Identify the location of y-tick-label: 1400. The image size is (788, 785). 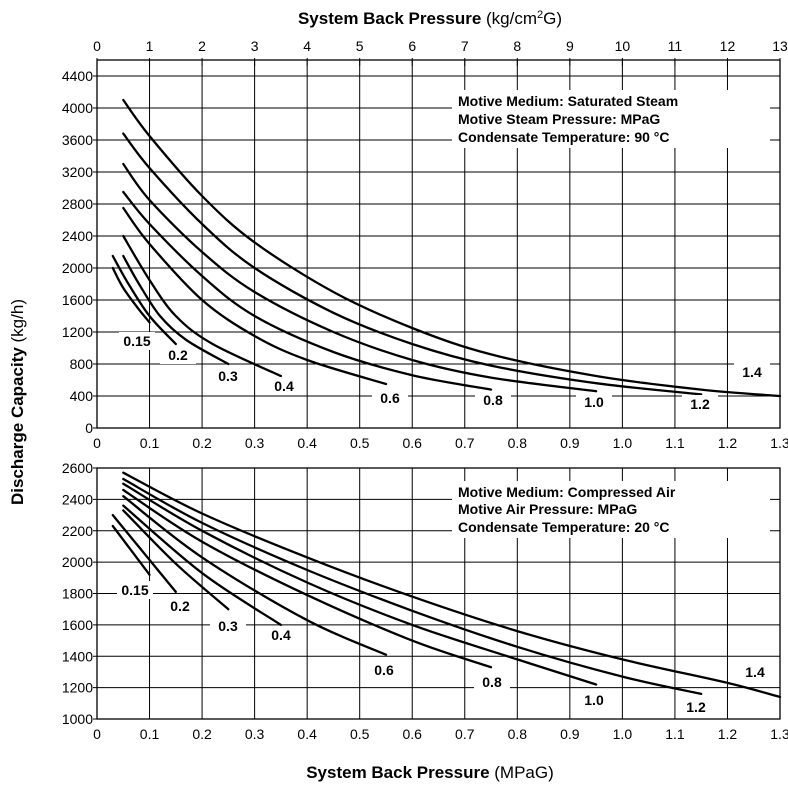
(77, 656).